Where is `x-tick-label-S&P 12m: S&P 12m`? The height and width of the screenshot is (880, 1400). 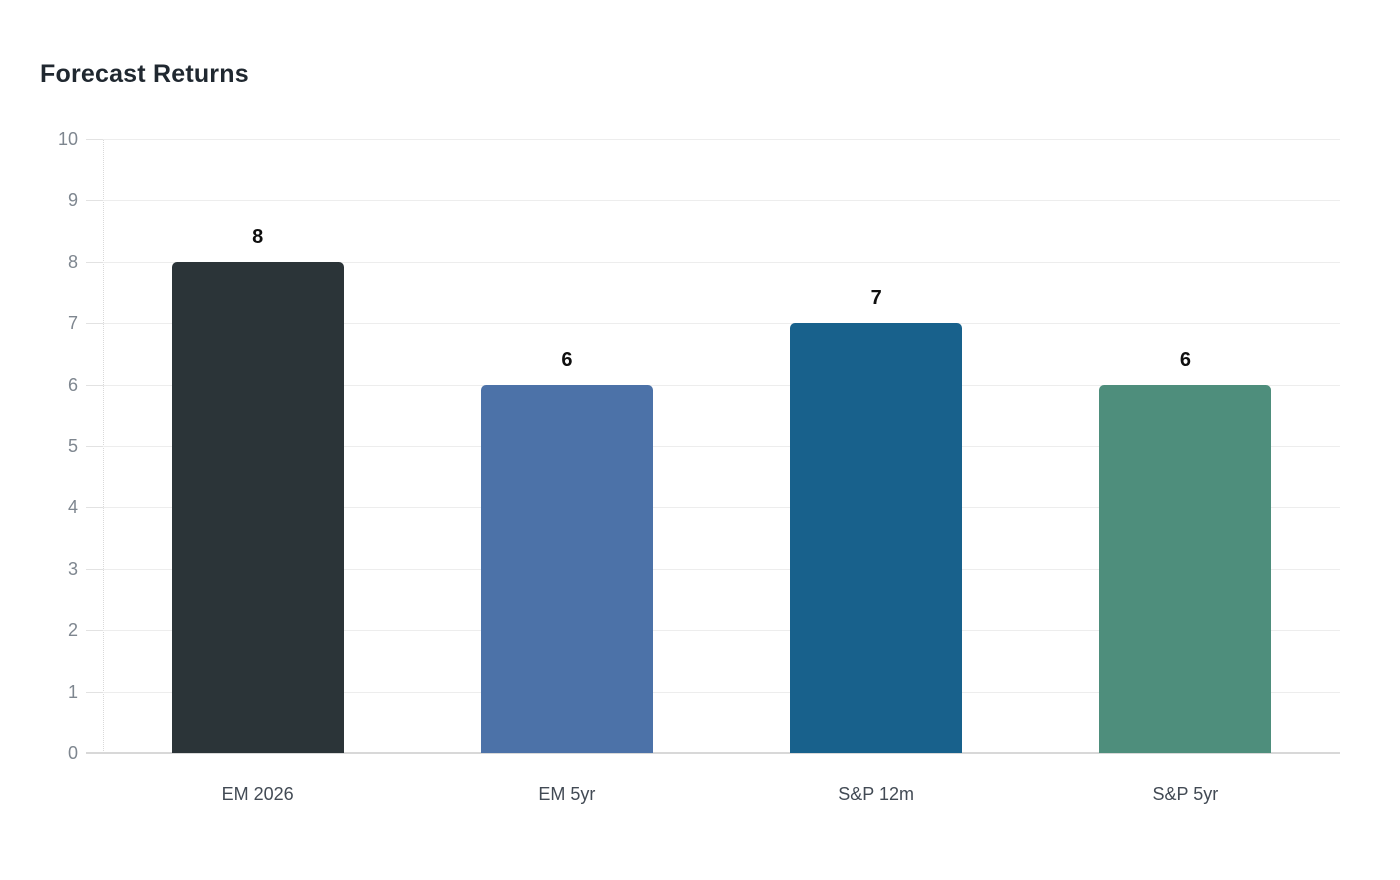
x-tick-label-S&P 12m: S&P 12m is located at coordinates (876, 794).